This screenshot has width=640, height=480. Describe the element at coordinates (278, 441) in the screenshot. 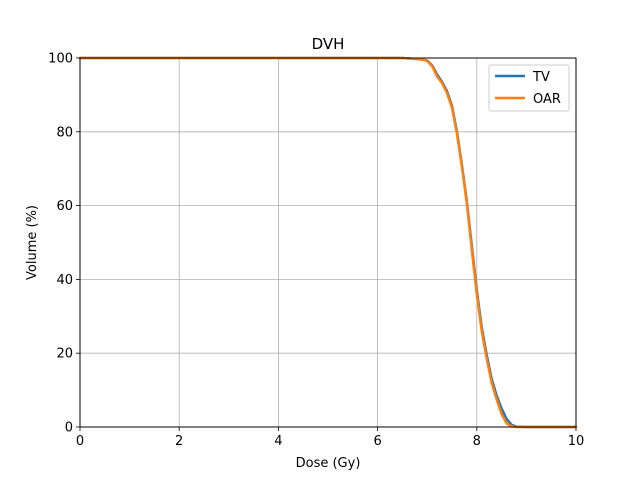

I see `x-tick-label: 4` at that location.